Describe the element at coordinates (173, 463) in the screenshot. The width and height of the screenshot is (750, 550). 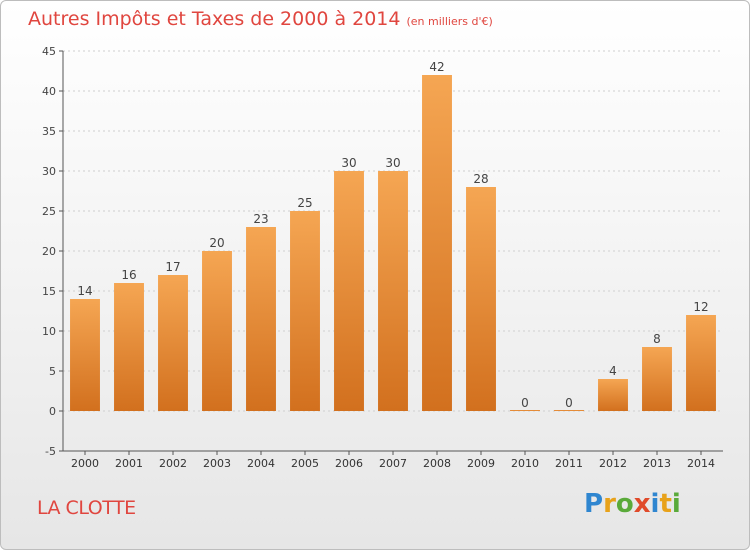
I see `x-tick-label: 2002` at that location.